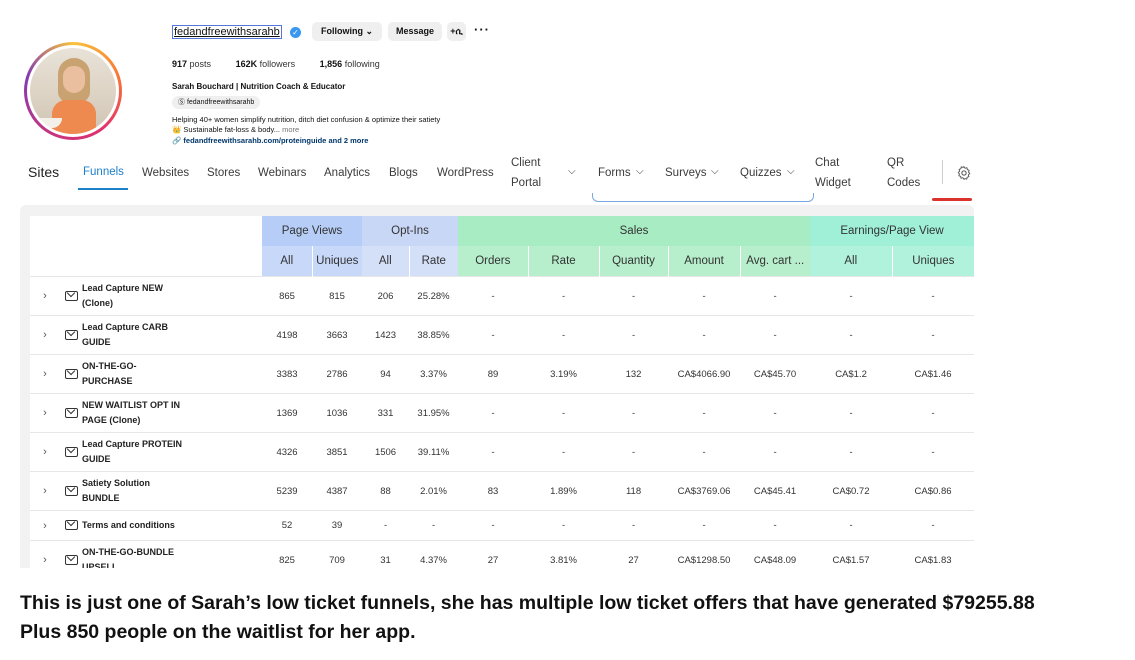 The height and width of the screenshot is (660, 1135). What do you see at coordinates (415, 31) in the screenshot?
I see `message-button: Message` at bounding box center [415, 31].